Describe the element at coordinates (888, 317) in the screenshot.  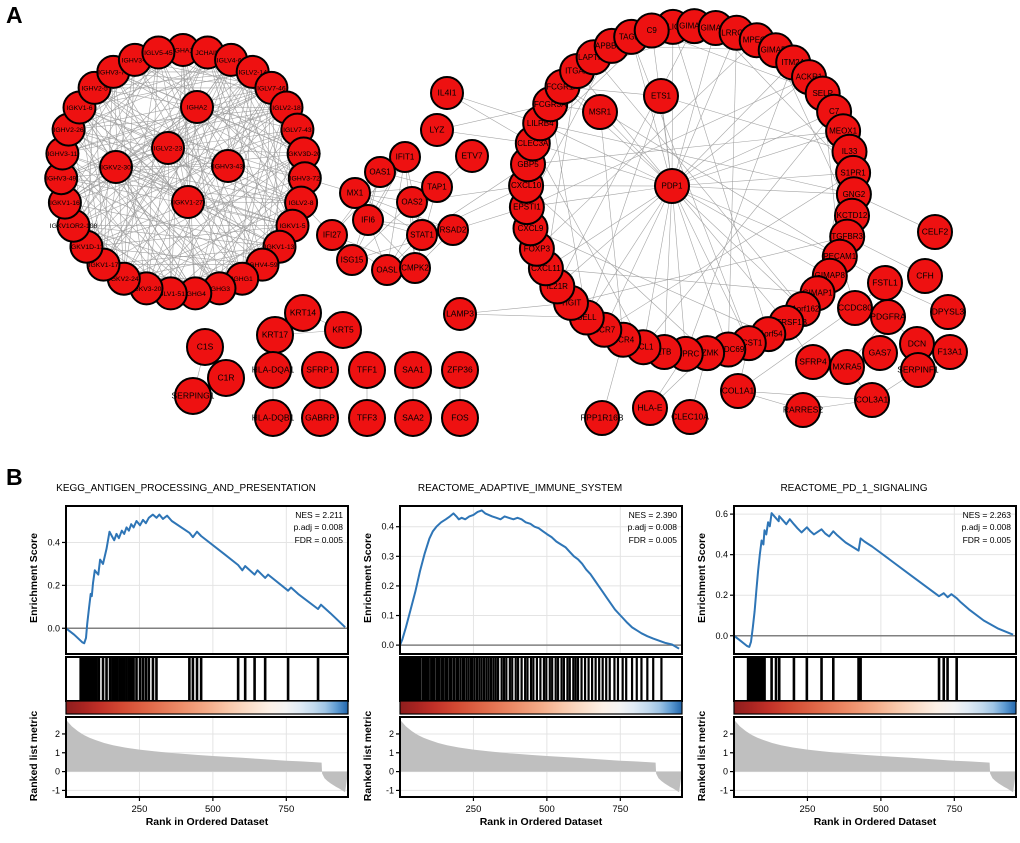
I see `network-node-pdgfra: PDGFRA` at that location.